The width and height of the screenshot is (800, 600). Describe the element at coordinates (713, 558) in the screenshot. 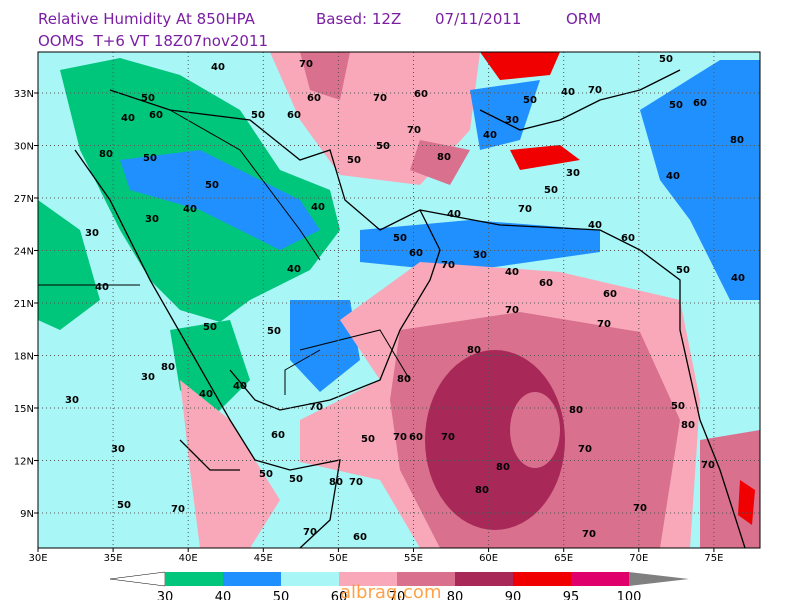

I see `lon-label: 75E` at that location.